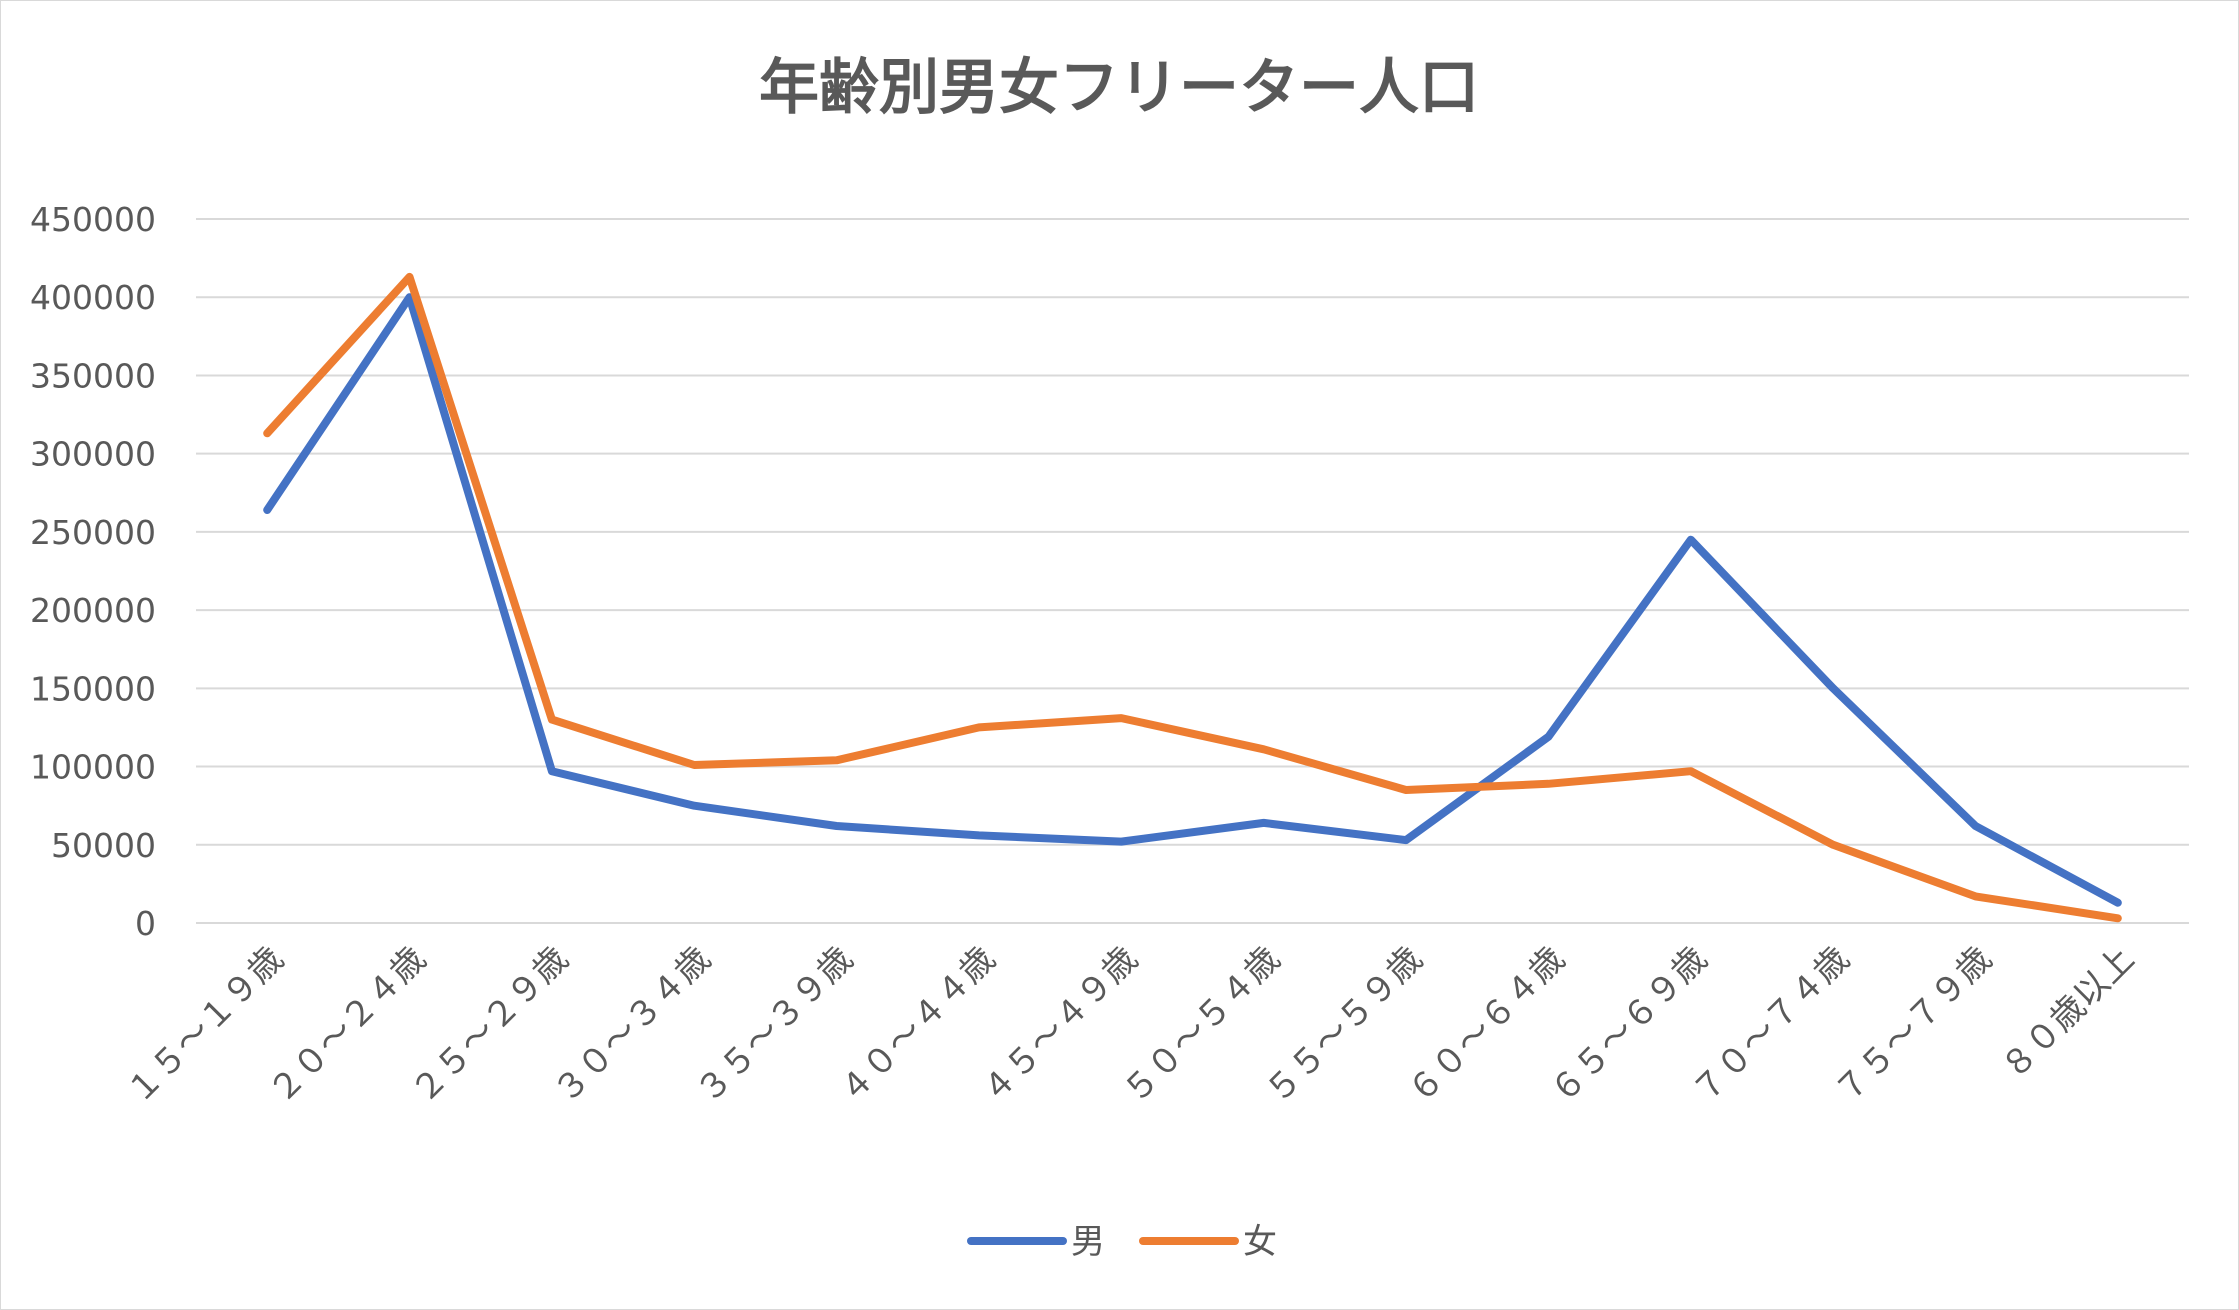  I want to click on y-tick-label: 50000, so click(103, 845).